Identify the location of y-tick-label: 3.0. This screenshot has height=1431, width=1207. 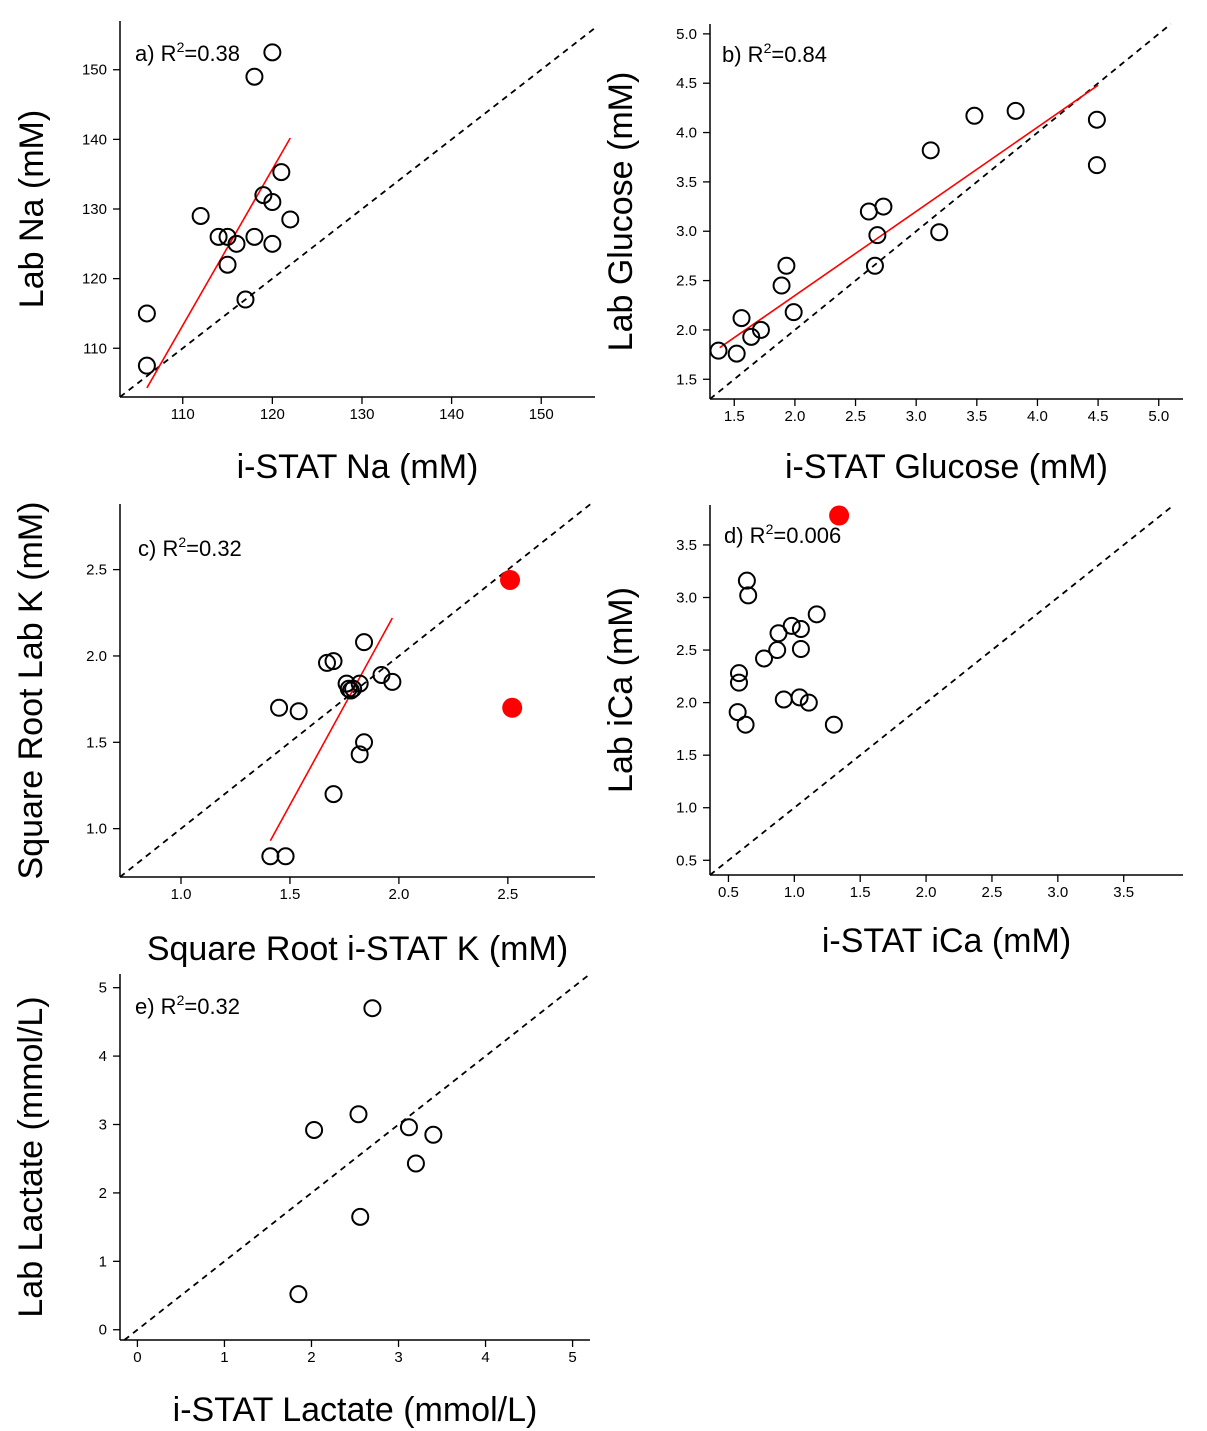
(686, 231).